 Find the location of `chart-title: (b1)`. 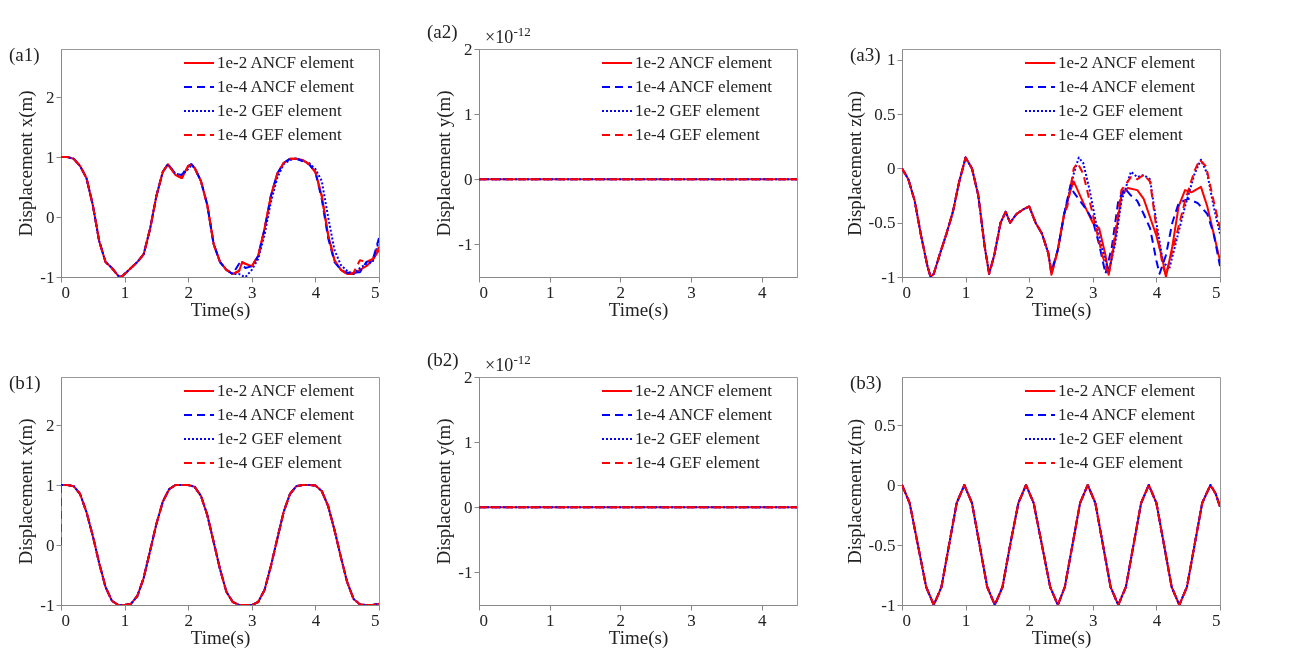

chart-title: (b1) is located at coordinates (25, 383).